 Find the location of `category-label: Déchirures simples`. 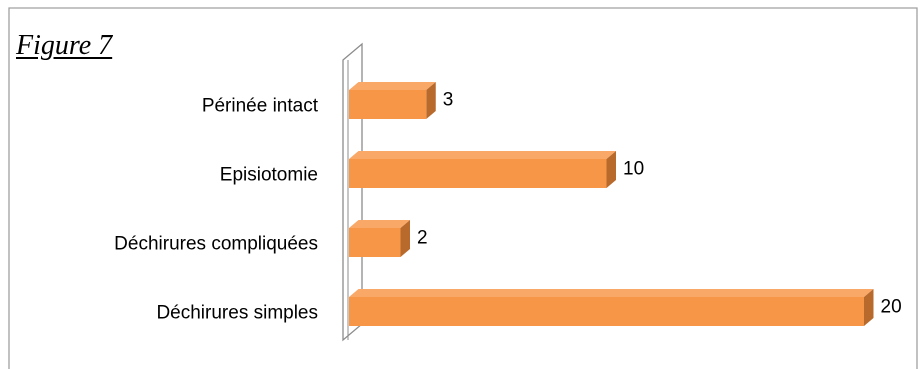

category-label: Déchirures simples is located at coordinates (237, 313).